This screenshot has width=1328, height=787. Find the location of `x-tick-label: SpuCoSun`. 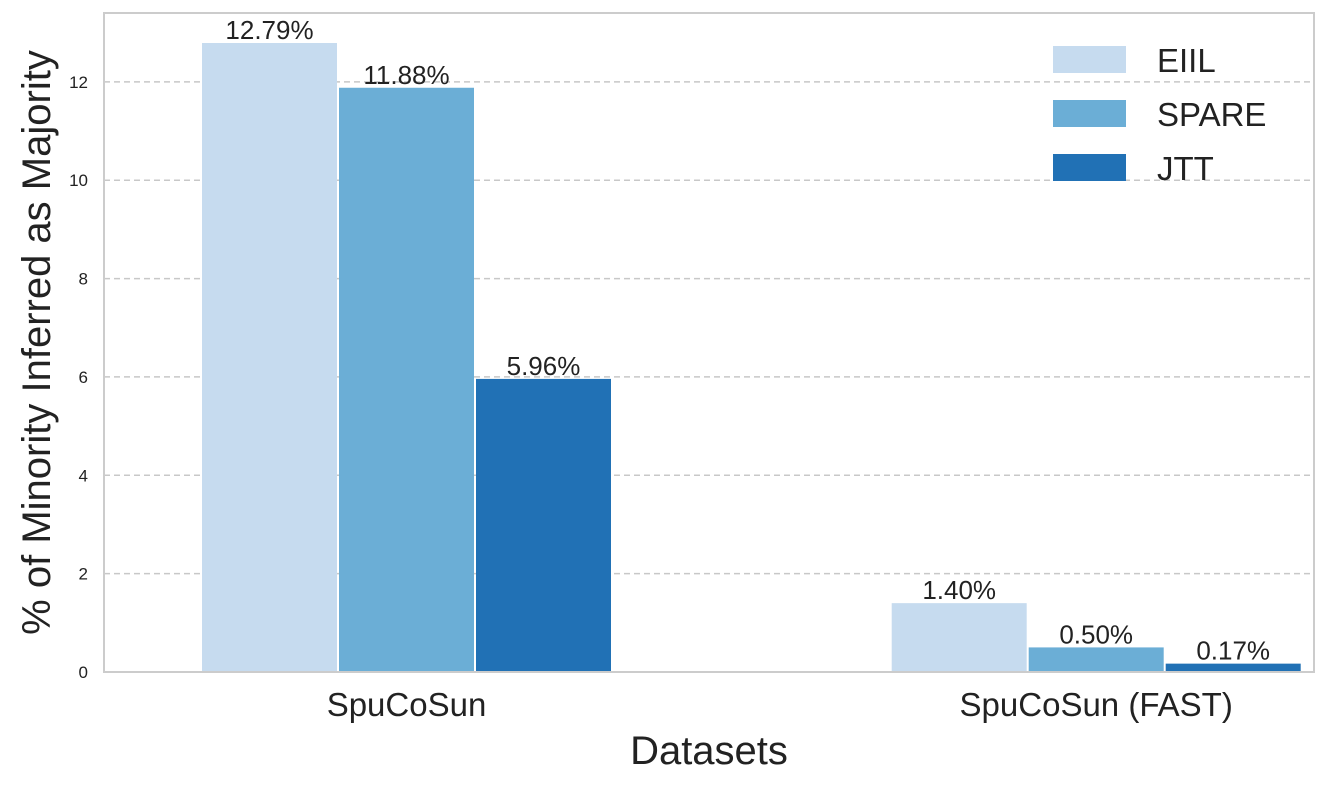

x-tick-label: SpuCoSun is located at coordinates (407, 704).